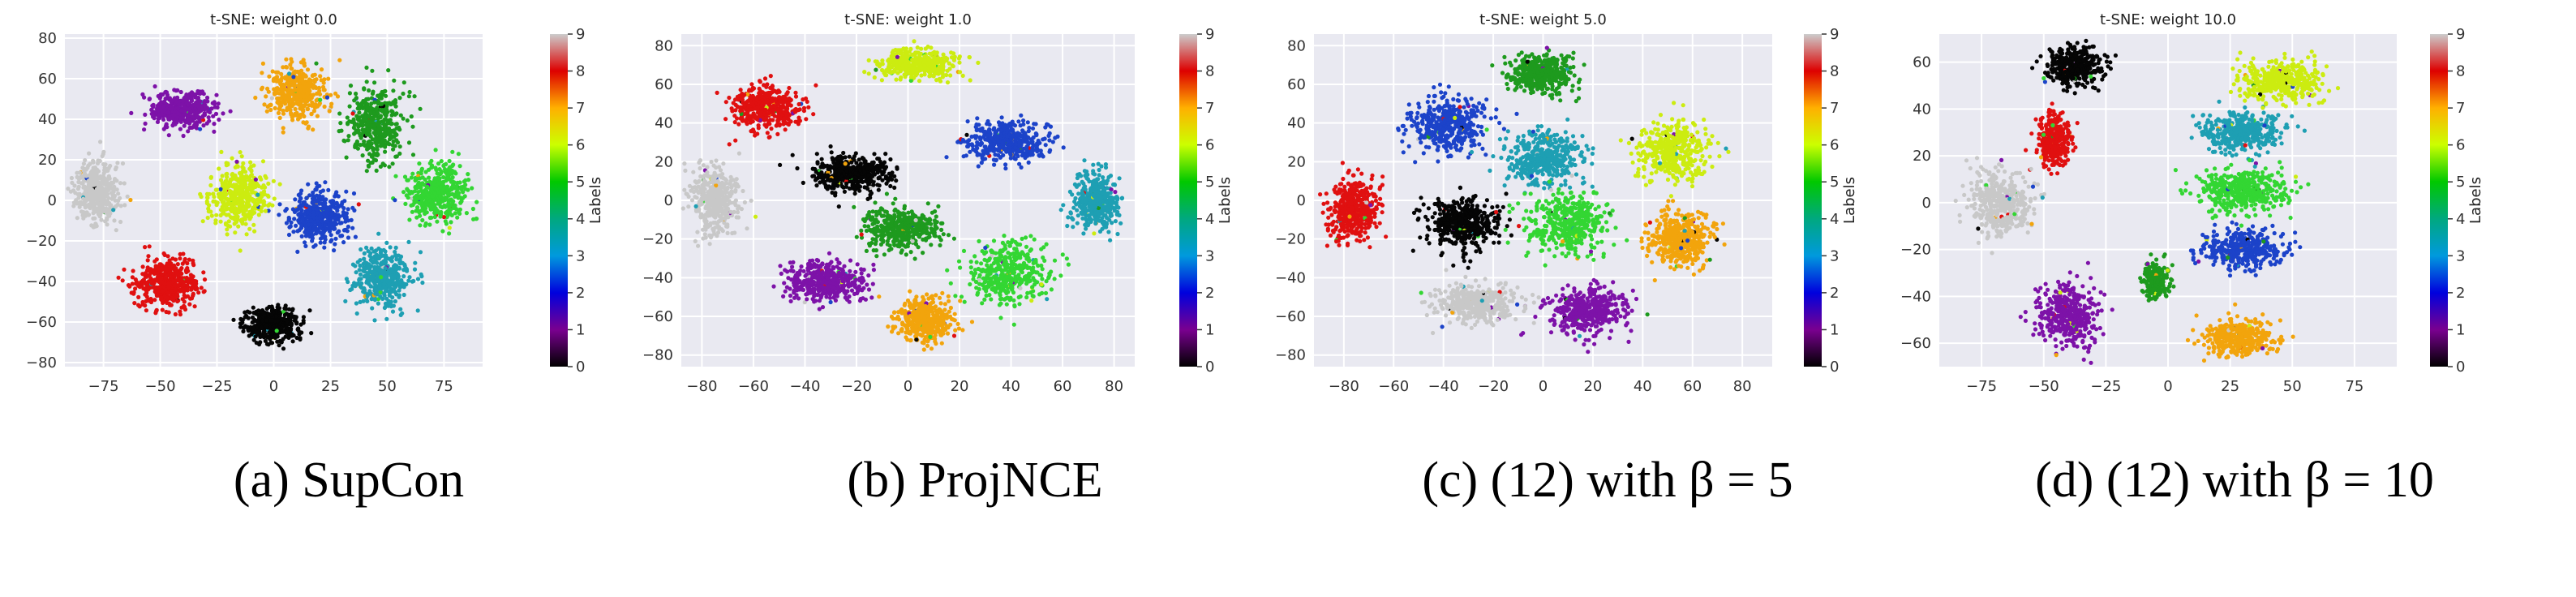 Image resolution: width=2576 pixels, height=597 pixels. I want to click on y-tick-label: 20, so click(47, 160).